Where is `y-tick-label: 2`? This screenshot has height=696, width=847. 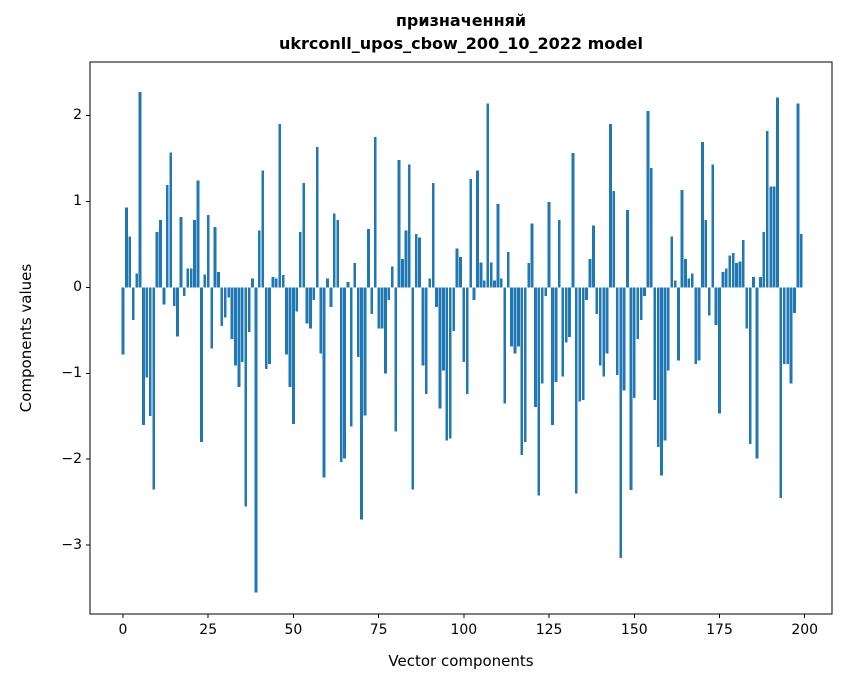
y-tick-label: 2 is located at coordinates (77, 115).